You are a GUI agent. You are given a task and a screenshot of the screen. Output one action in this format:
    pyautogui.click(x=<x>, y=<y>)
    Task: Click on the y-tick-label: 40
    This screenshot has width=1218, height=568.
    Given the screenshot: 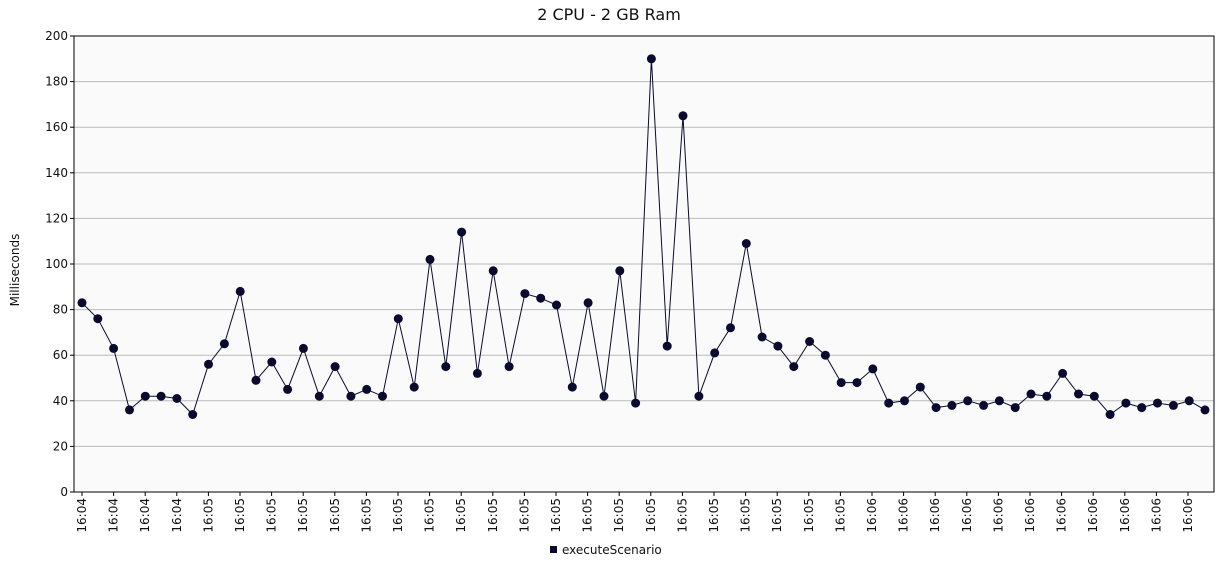 What is the action you would take?
    pyautogui.click(x=60, y=401)
    